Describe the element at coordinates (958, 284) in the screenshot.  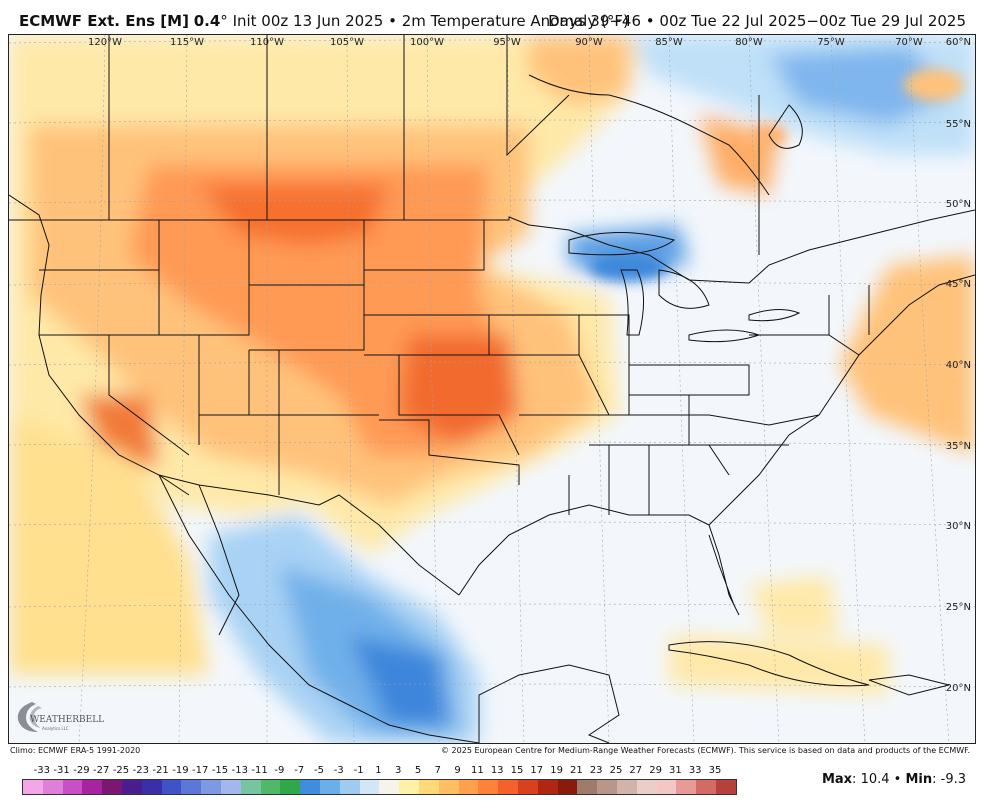
I see `lat-label: 45°N` at that location.